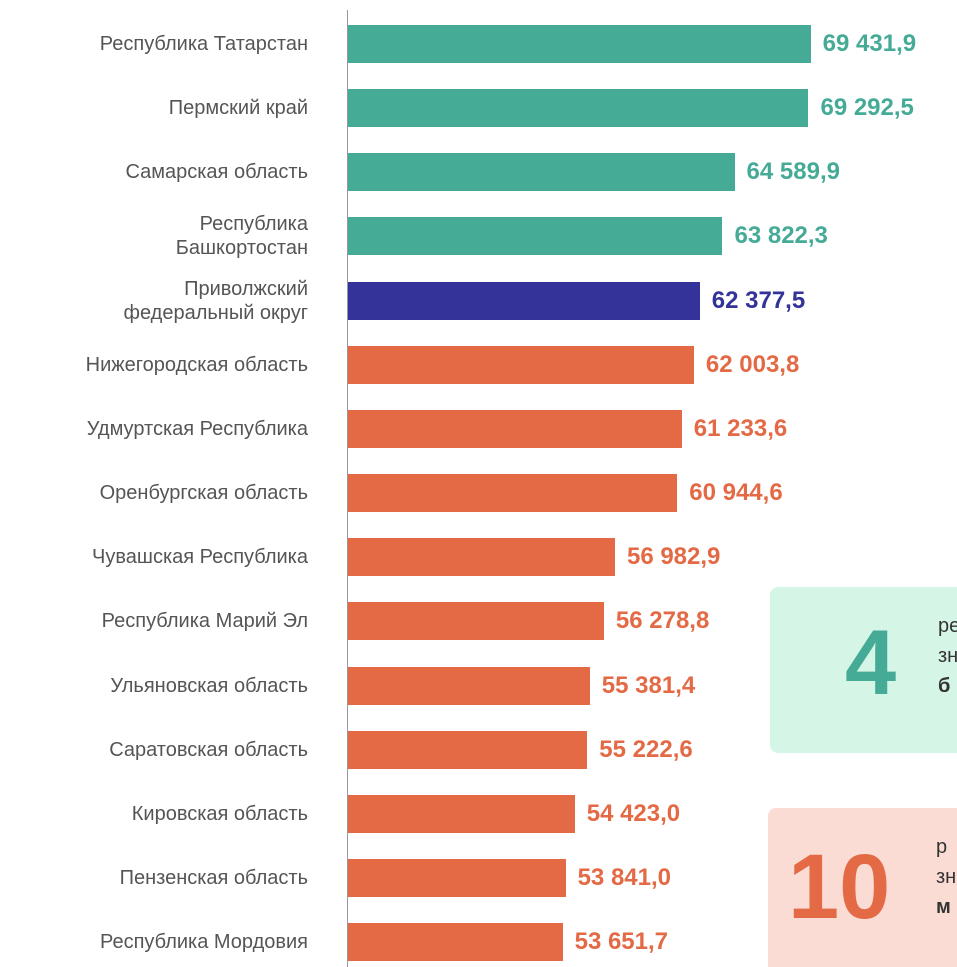  Describe the element at coordinates (781, 236) in the screenshot. I see `value-label: 63 822,3` at that location.